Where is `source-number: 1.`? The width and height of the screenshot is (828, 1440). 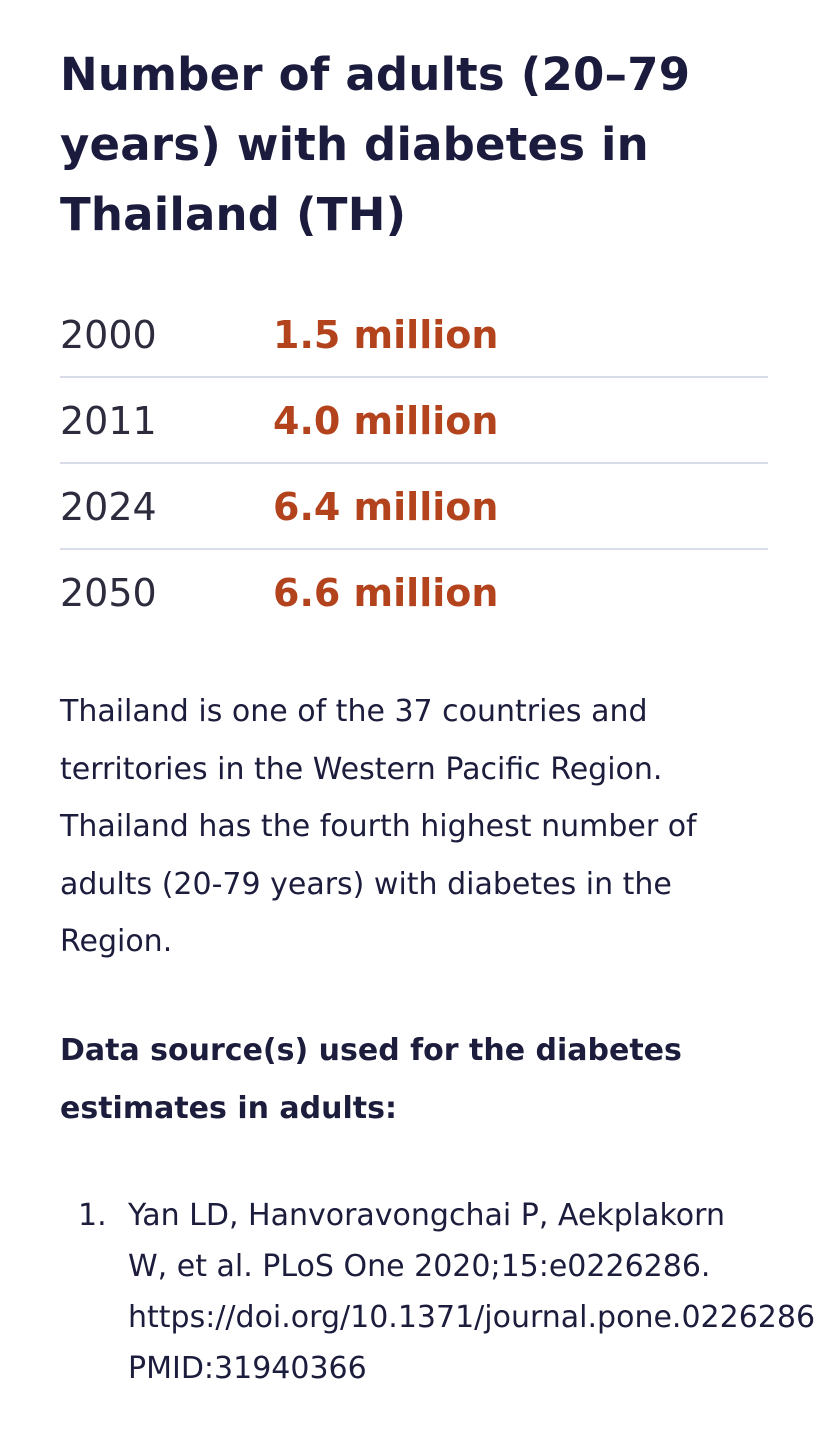 source-number: 1. is located at coordinates (92, 1215).